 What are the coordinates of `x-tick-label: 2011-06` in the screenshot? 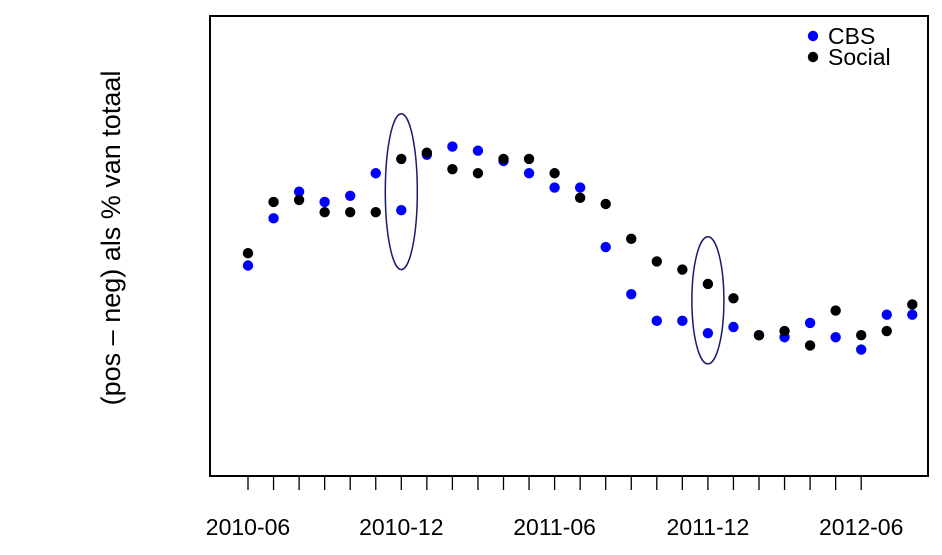 It's located at (554, 527).